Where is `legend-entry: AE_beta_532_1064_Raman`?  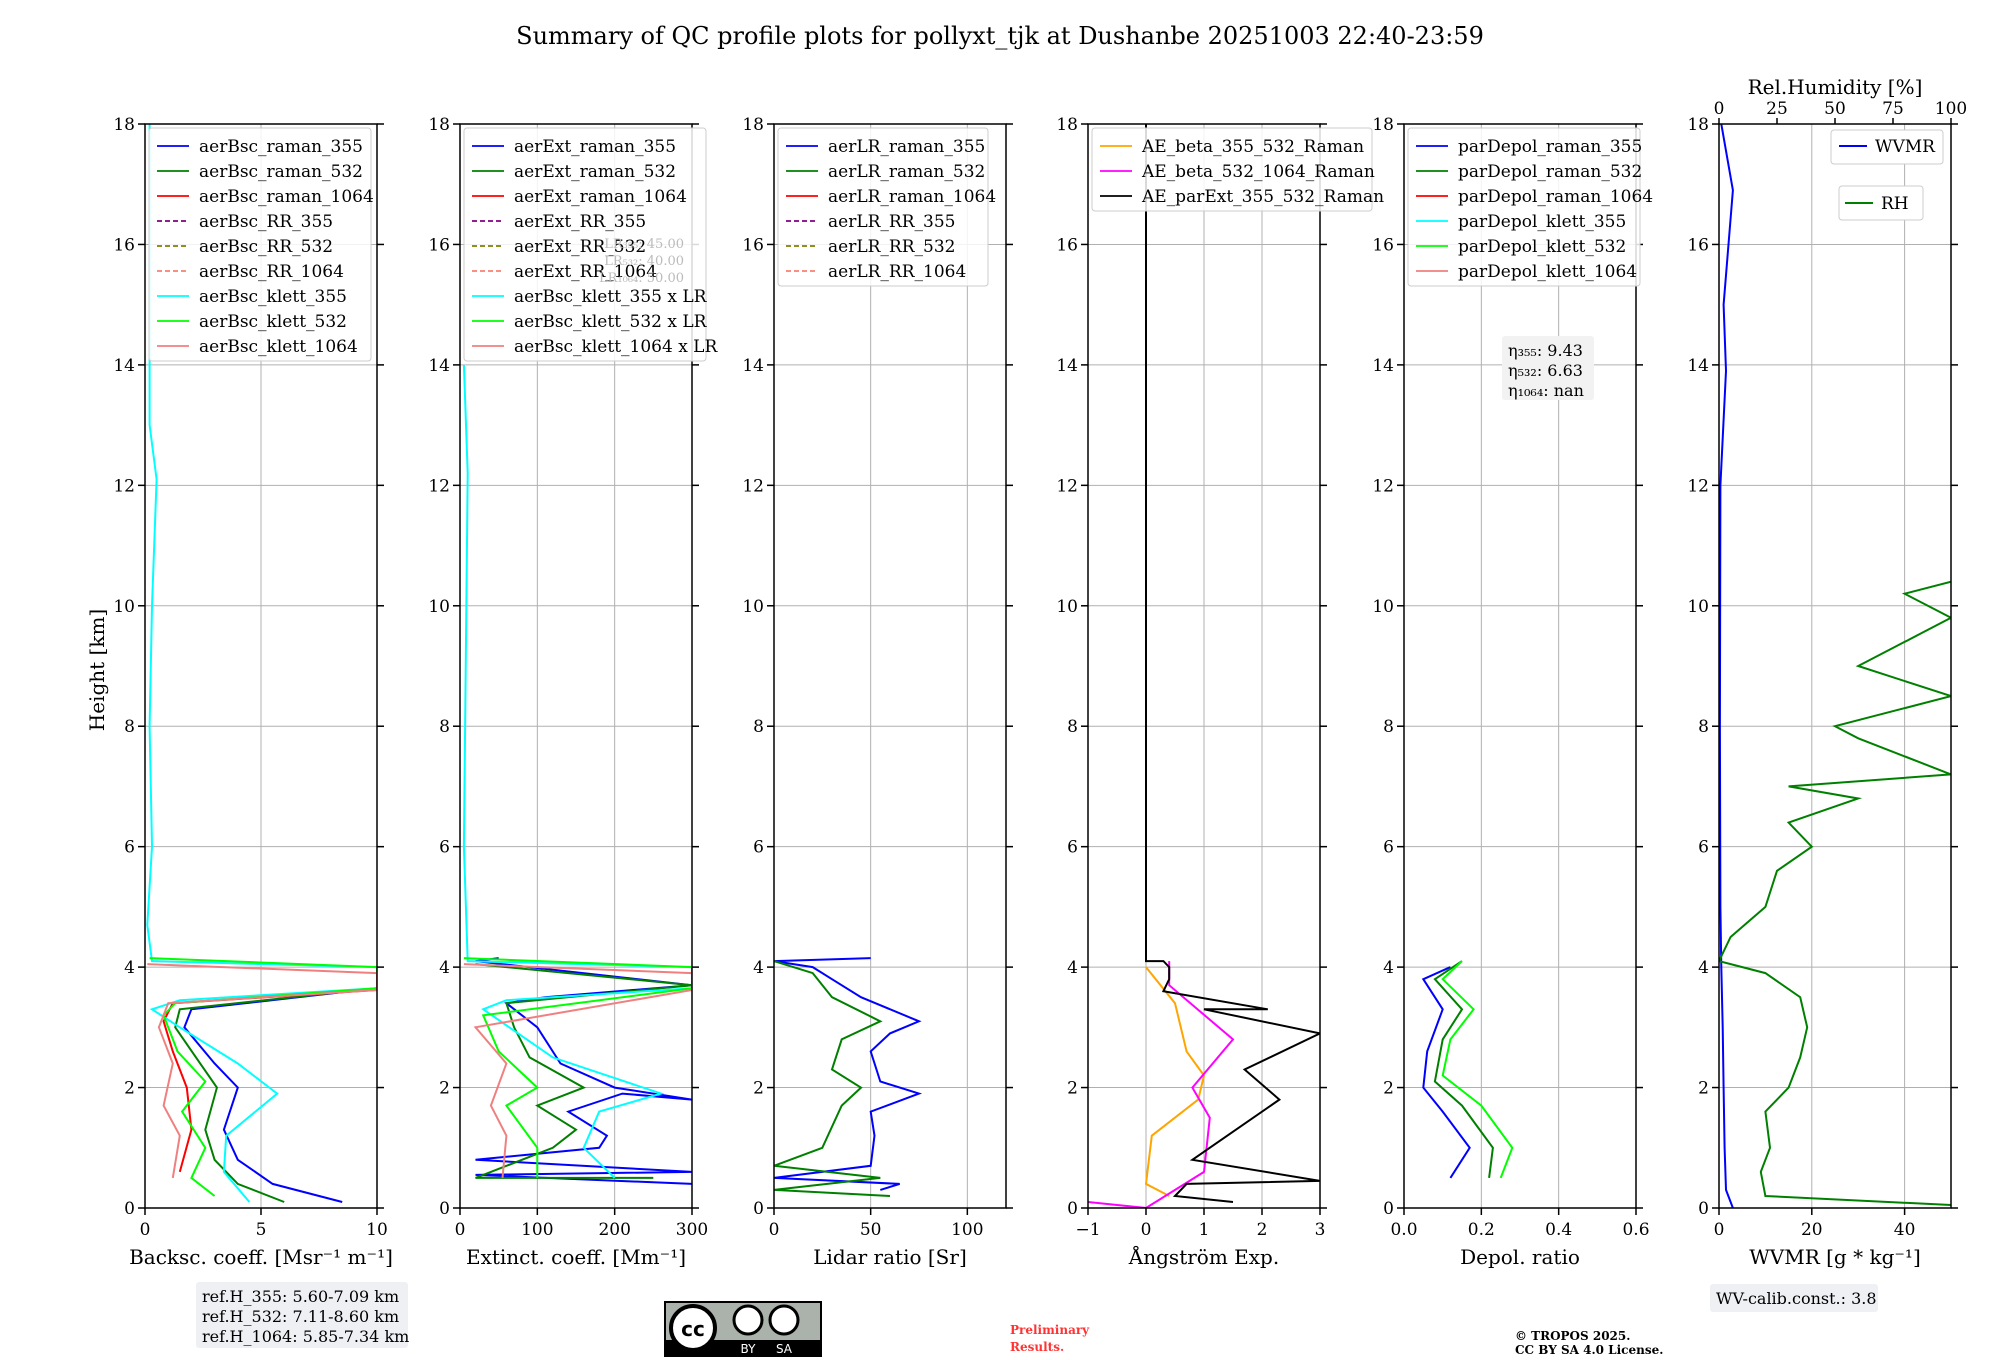 legend-entry: AE_beta_532_1064_Raman is located at coordinates (1258, 172).